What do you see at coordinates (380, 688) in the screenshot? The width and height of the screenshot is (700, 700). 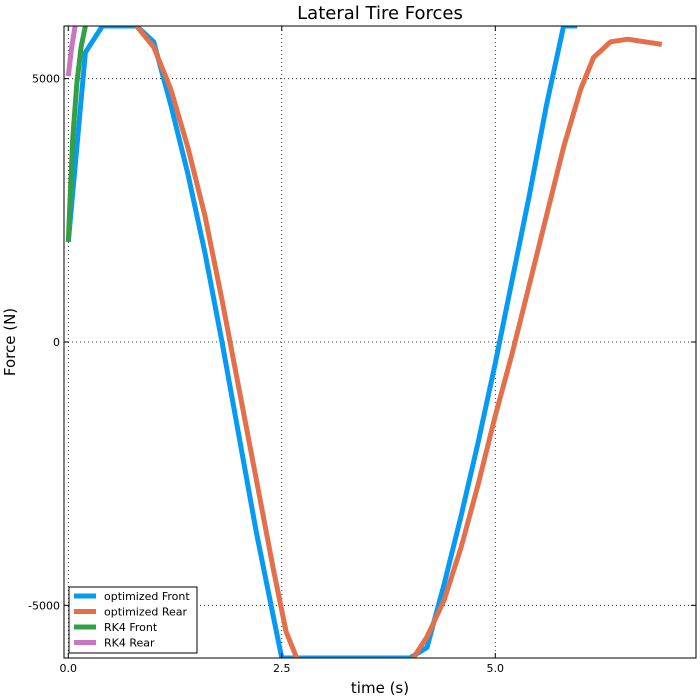 I see `x-axis-label: time (s)` at bounding box center [380, 688].